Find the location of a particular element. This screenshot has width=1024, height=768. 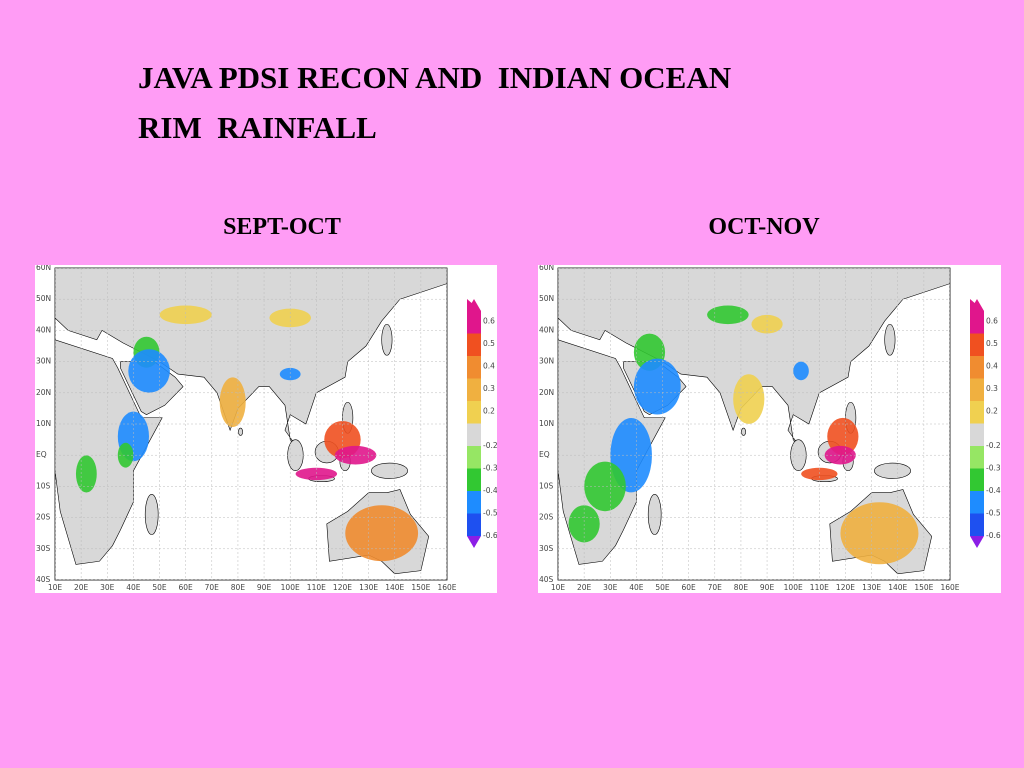

slide-title: JAVA PDSI RECON AND INDIAN OCEAN is located at coordinates (435, 77).